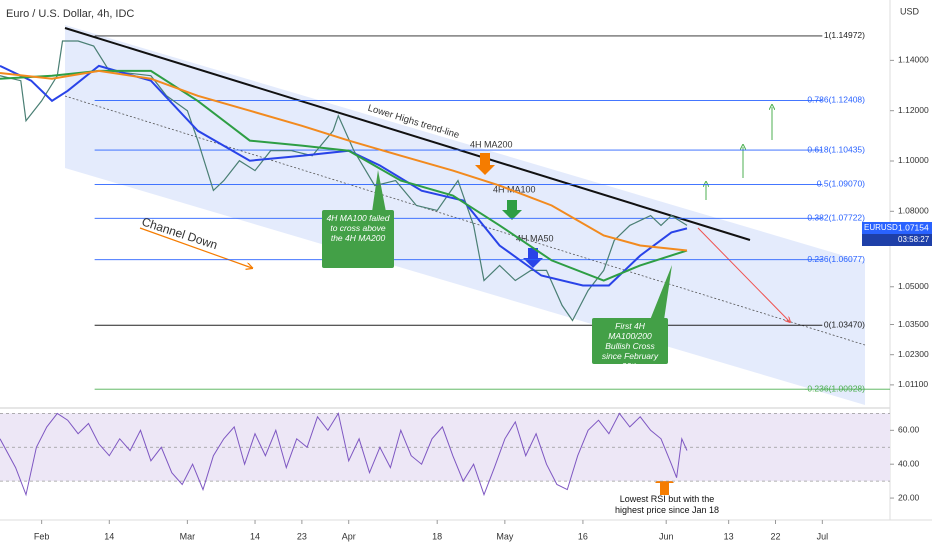  I want to click on fib-label: 0.786(1.12408), so click(836, 100).